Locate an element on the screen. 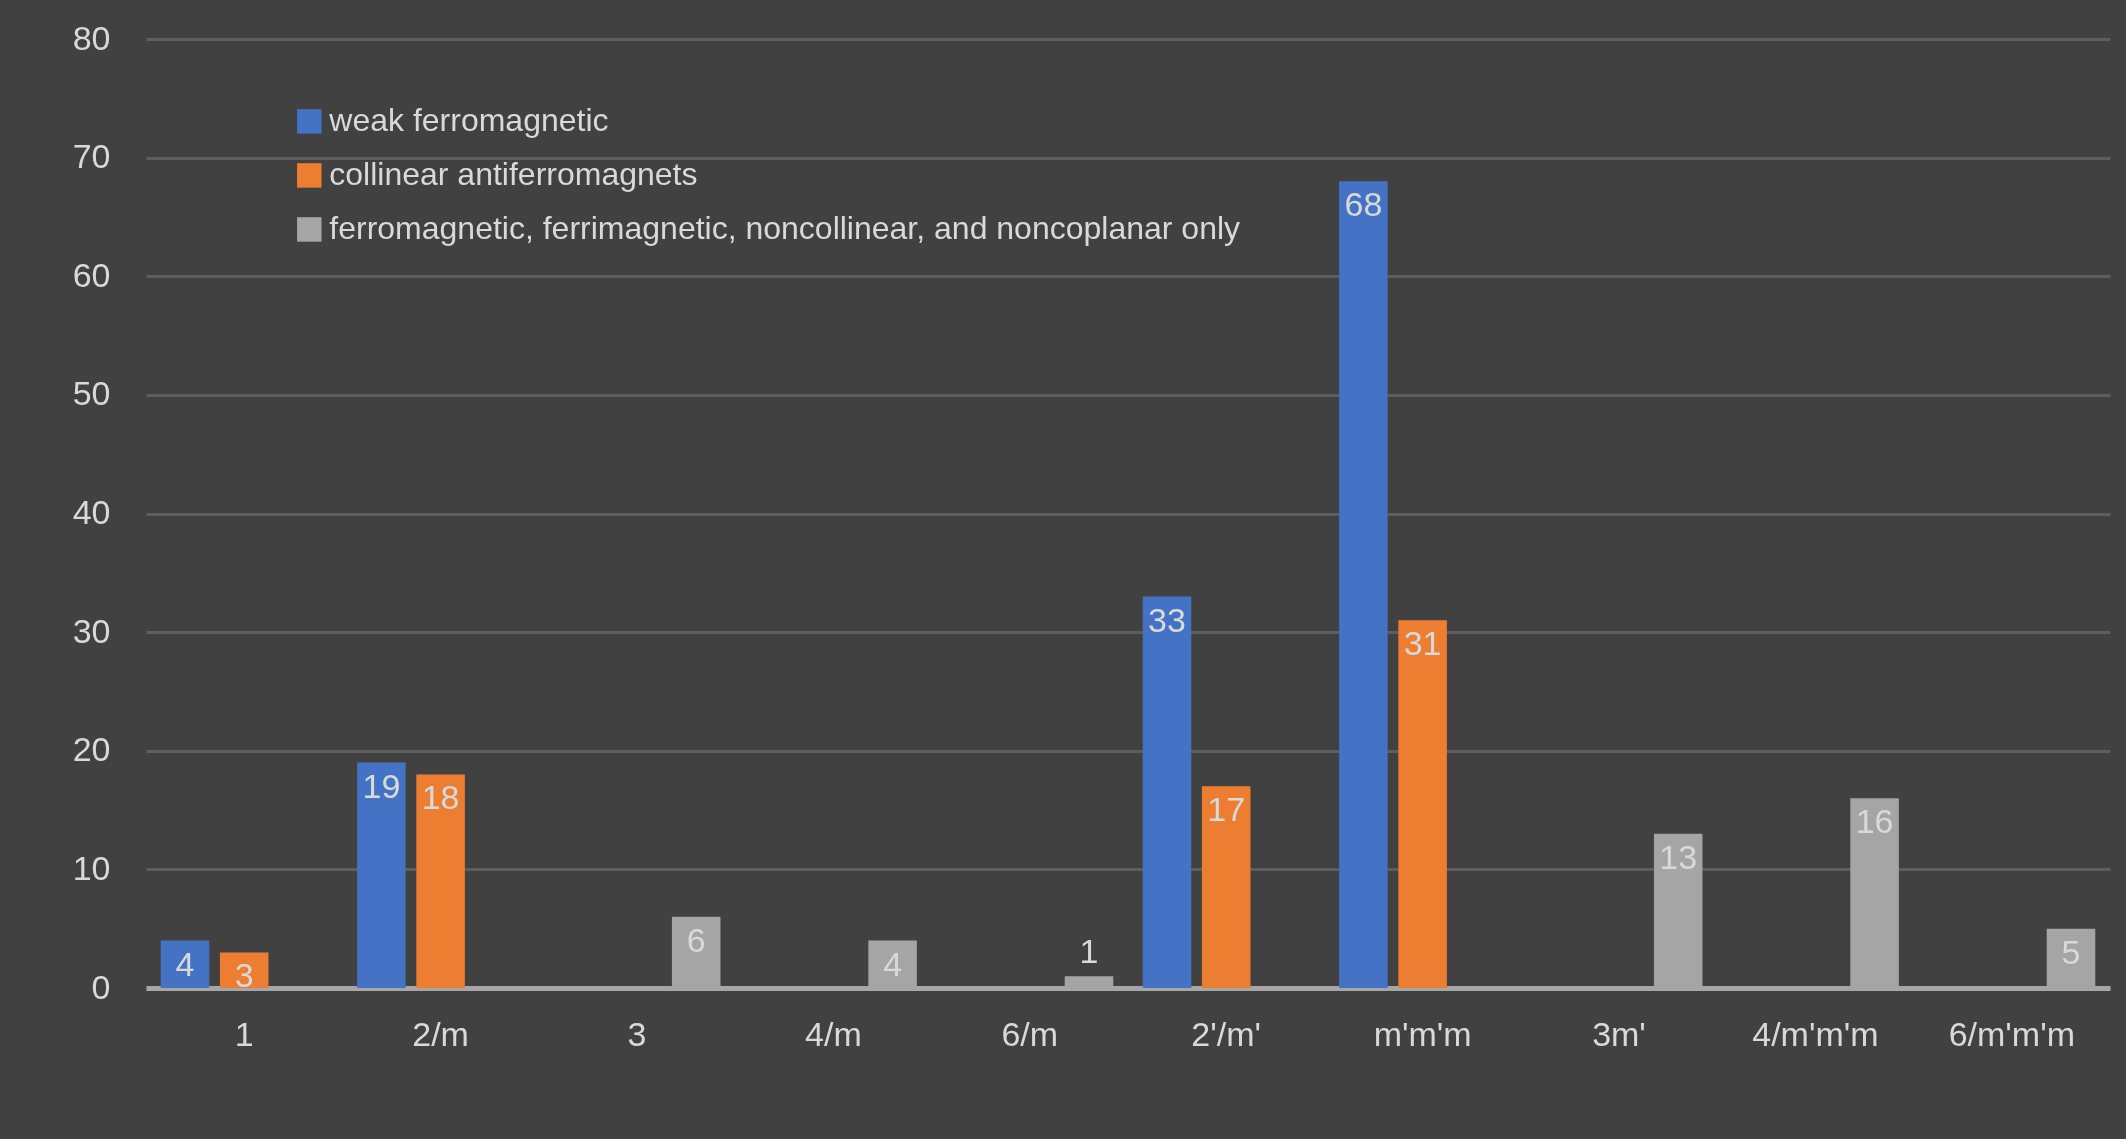  y-tick-label: 30 is located at coordinates (91, 630).